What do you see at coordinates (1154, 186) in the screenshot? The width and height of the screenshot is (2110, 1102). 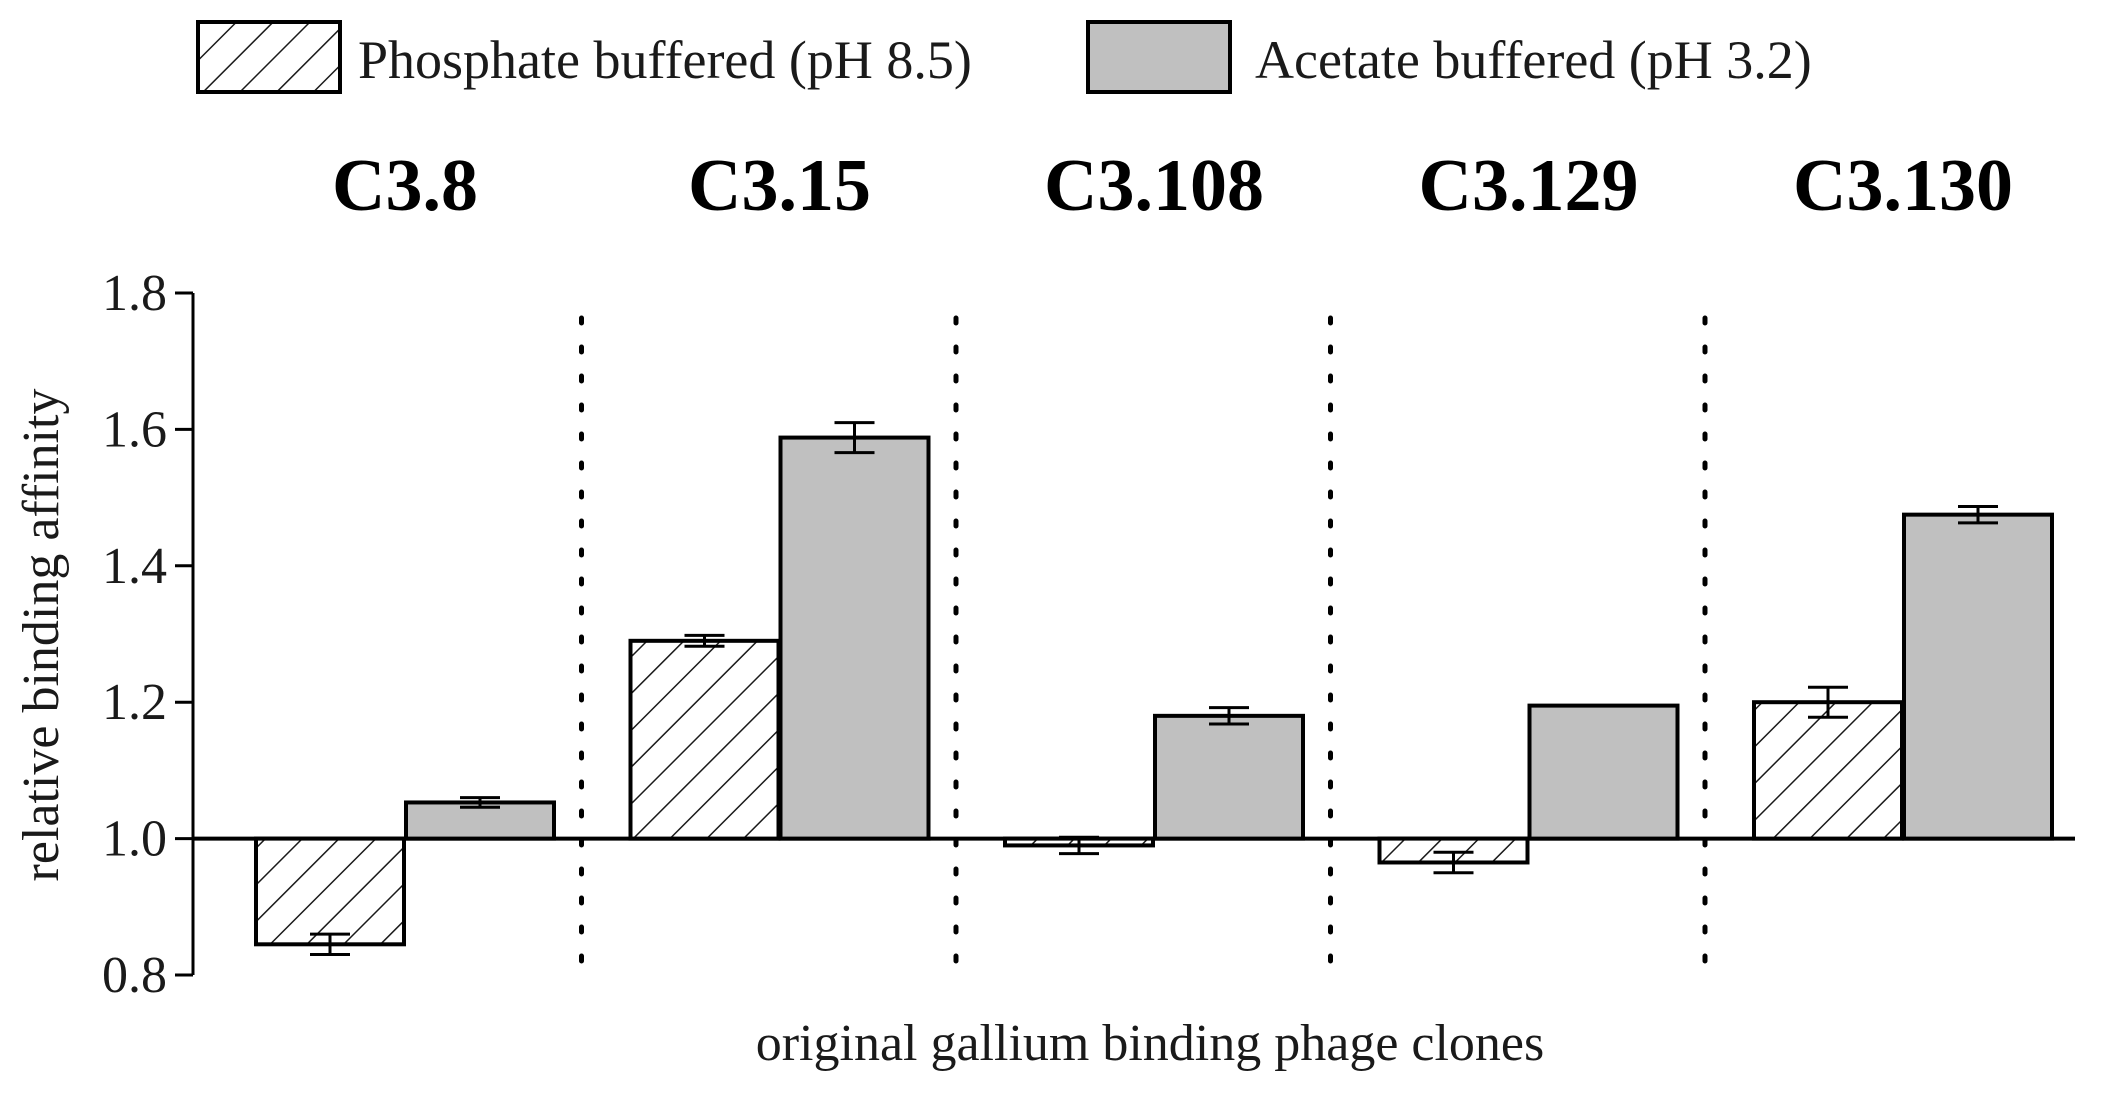 I see `group-label-2: C3.108` at bounding box center [1154, 186].